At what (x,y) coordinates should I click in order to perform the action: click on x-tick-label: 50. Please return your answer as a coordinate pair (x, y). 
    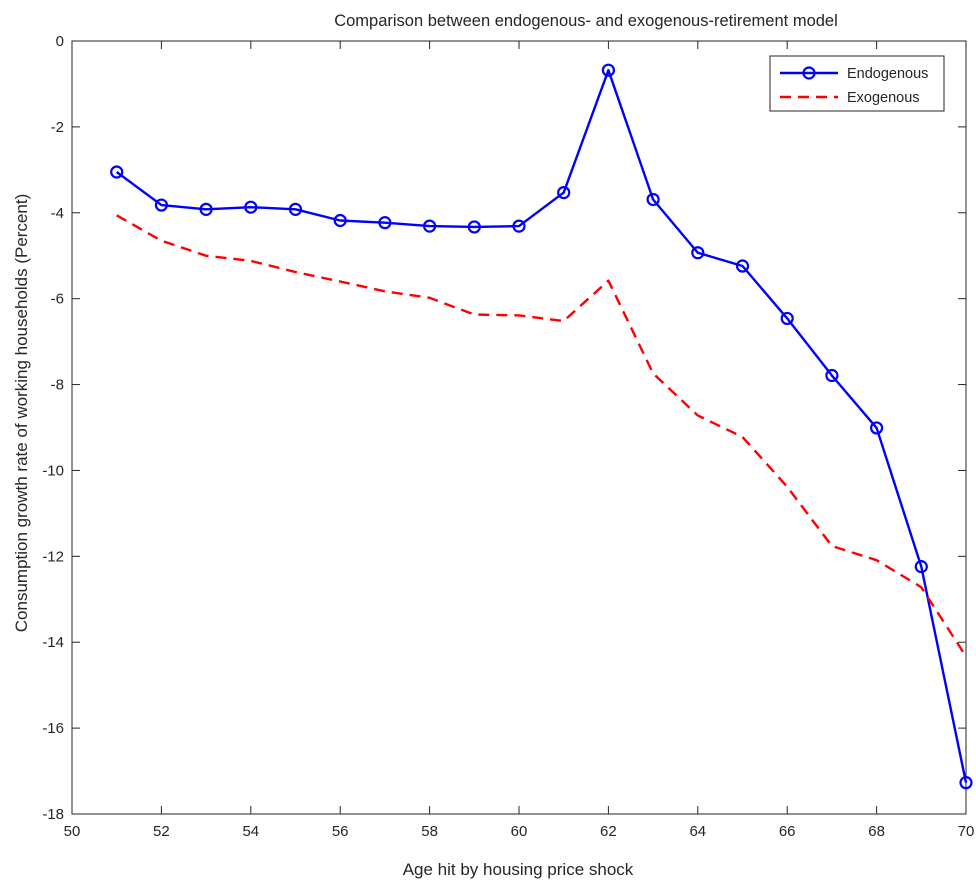
    Looking at the image, I should click on (72, 831).